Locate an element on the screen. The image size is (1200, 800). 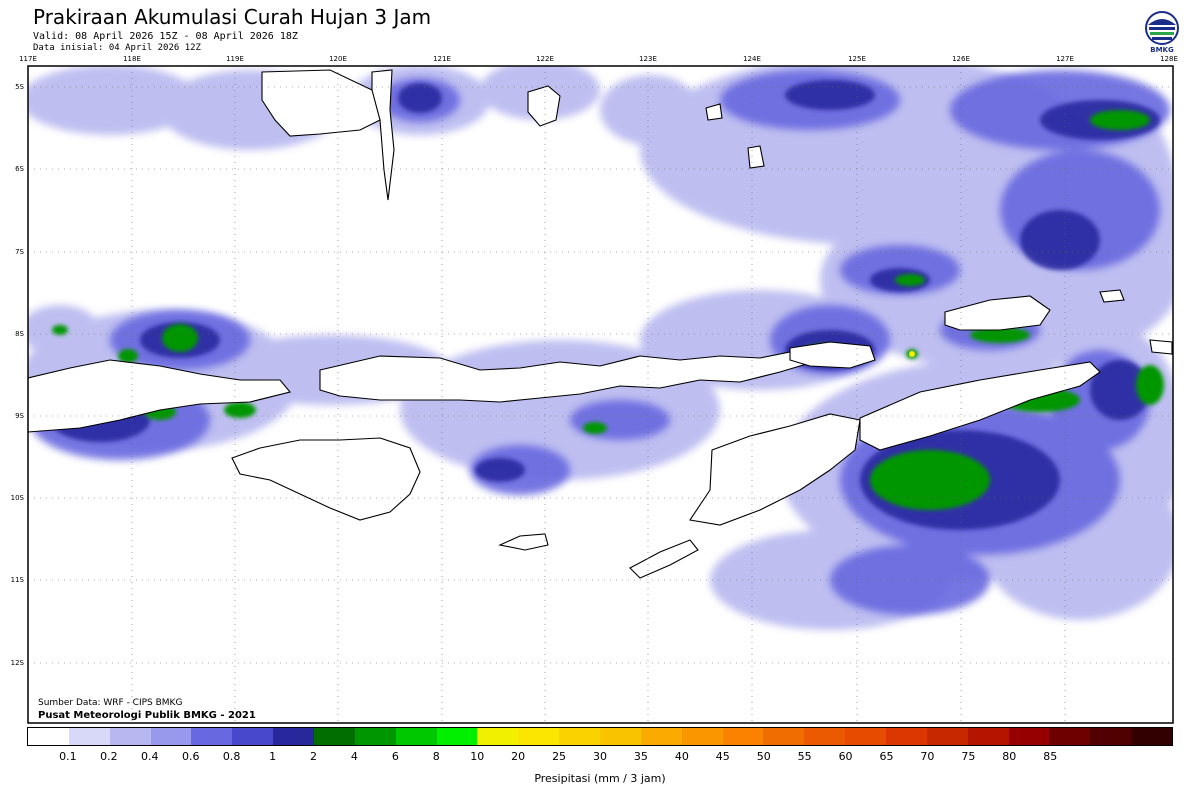
map-title: Prakiraan Akumulasi Curah Hujan 3 Jam is located at coordinates (232, 17).